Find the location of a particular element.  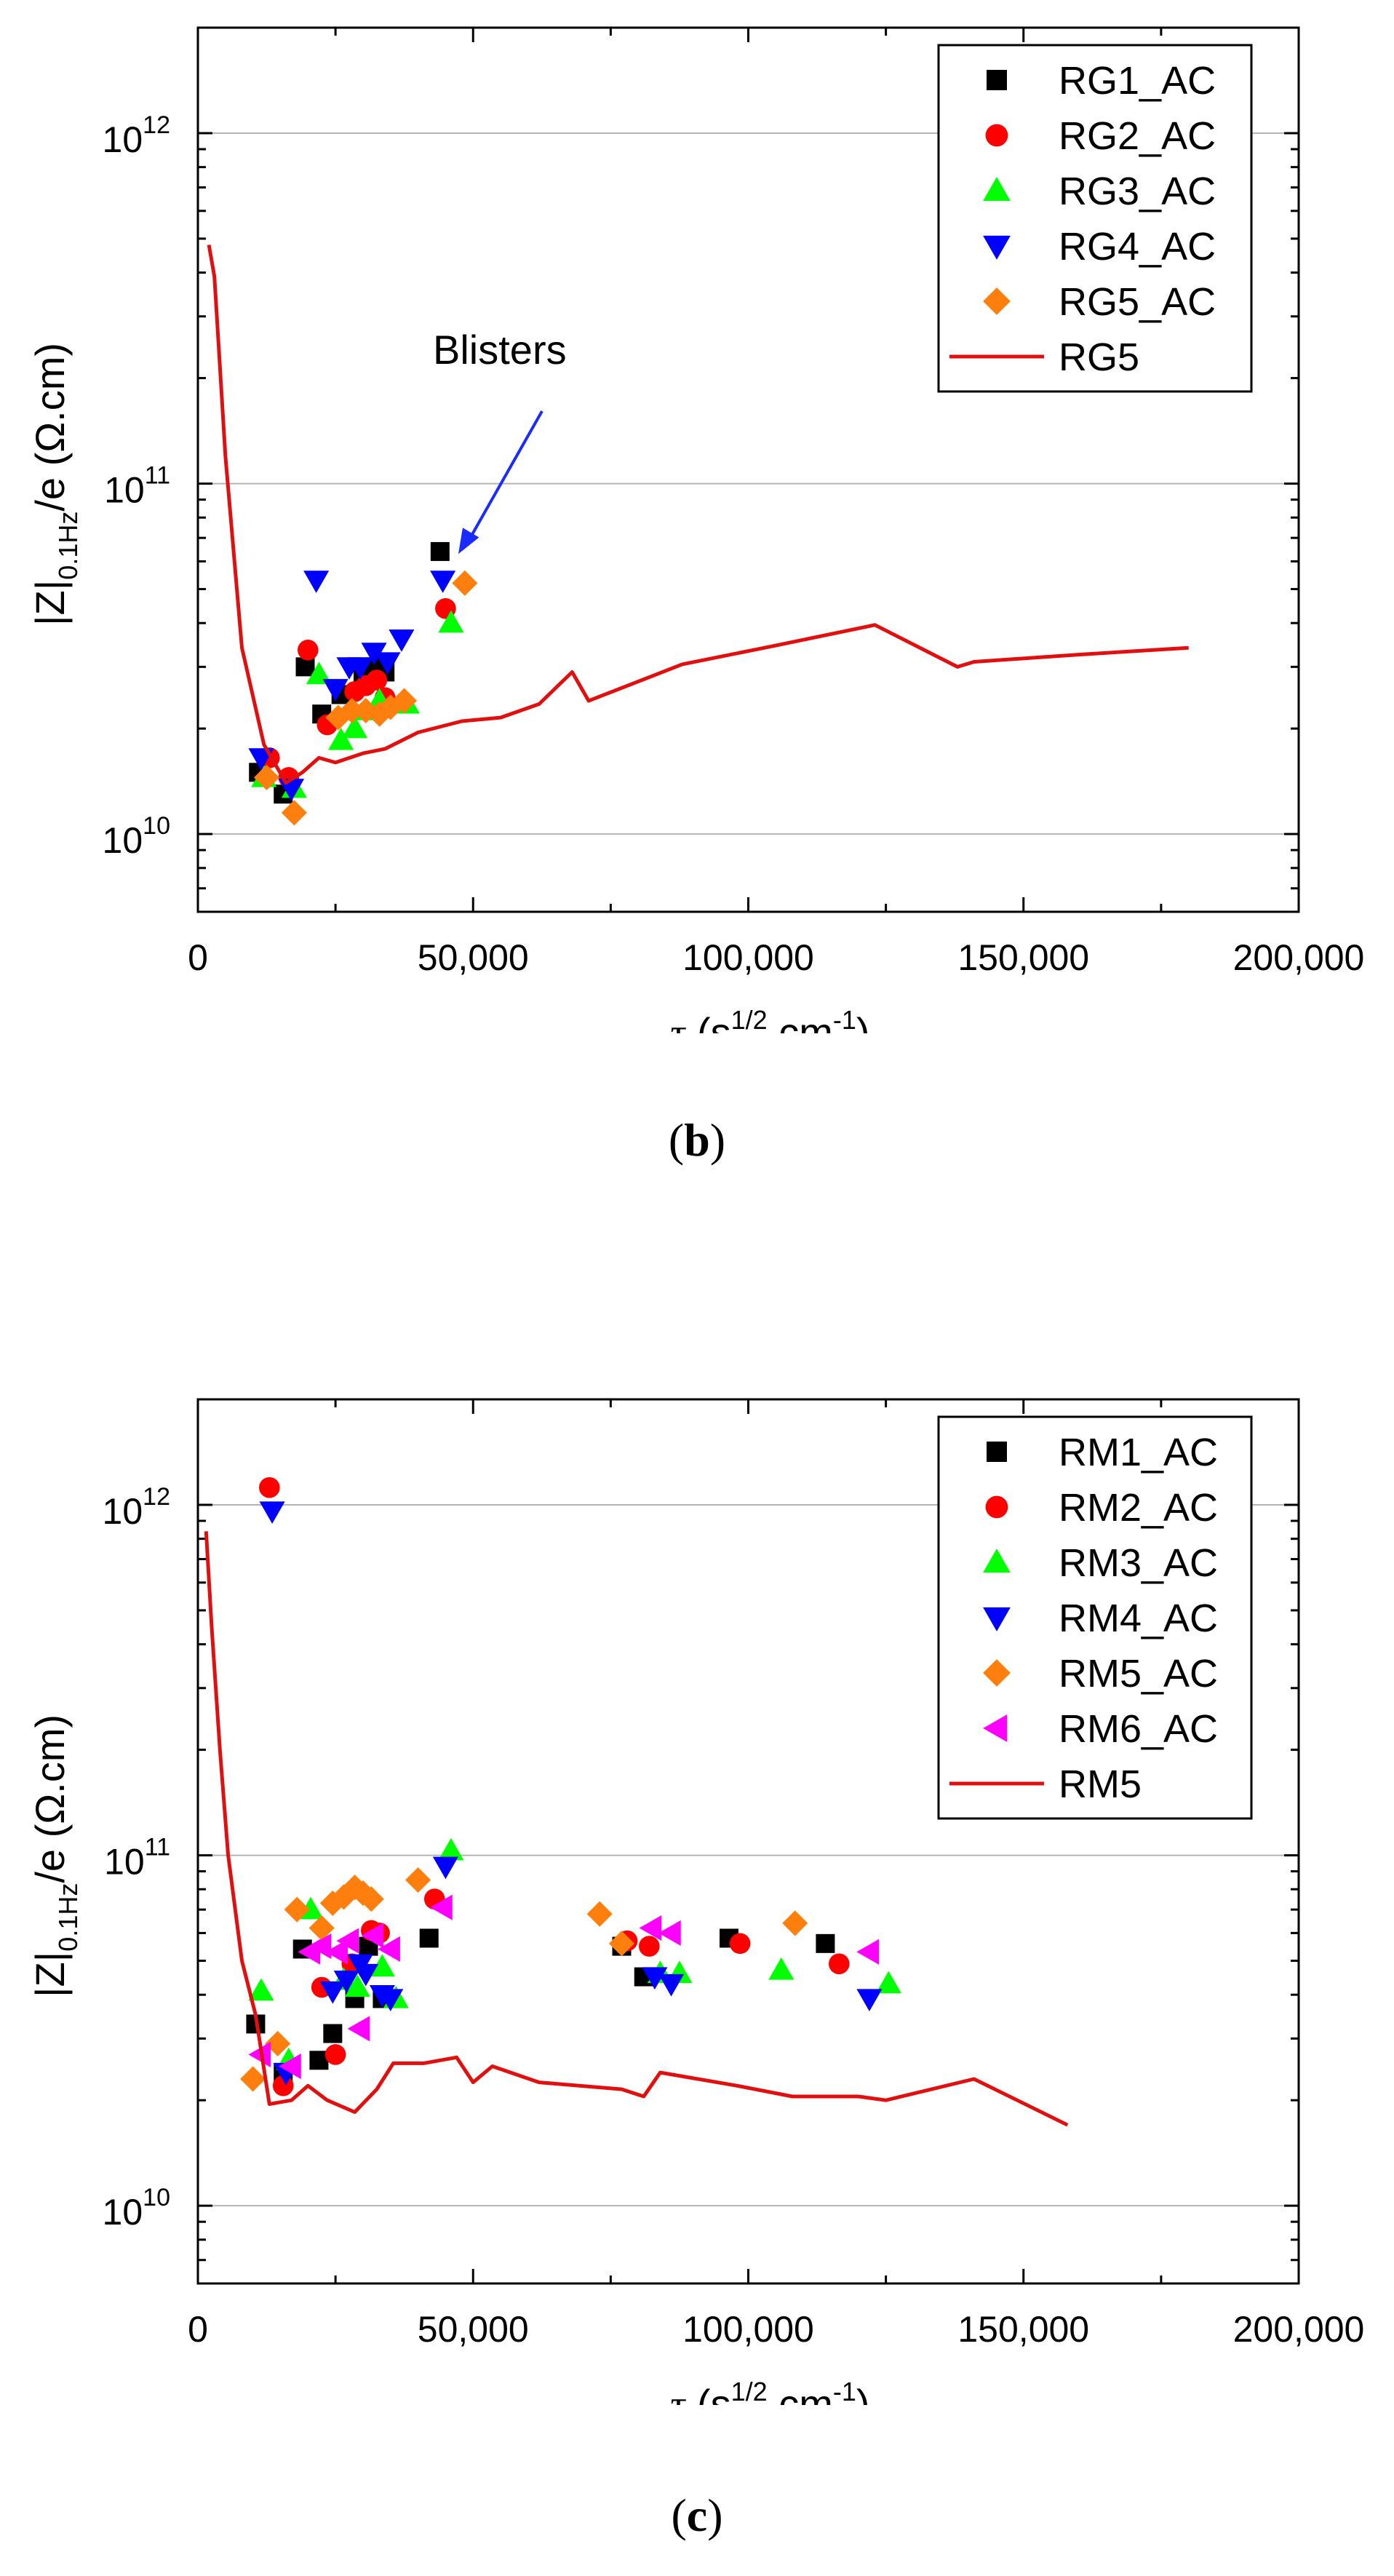

panel-label-b: b is located at coordinates (697, 1140).